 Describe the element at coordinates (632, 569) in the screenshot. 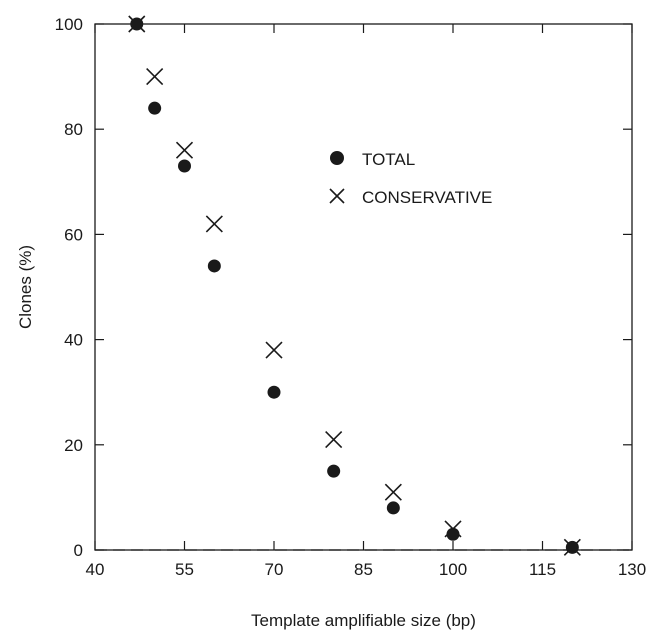

I see `x-tick-label: 130` at that location.